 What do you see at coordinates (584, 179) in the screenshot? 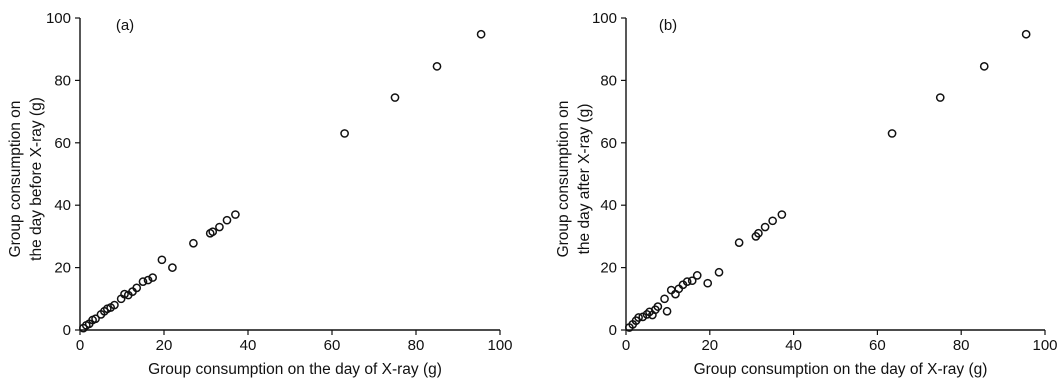
I see `y-axis-title-line-2: the day after X-ray (g)` at bounding box center [584, 179].